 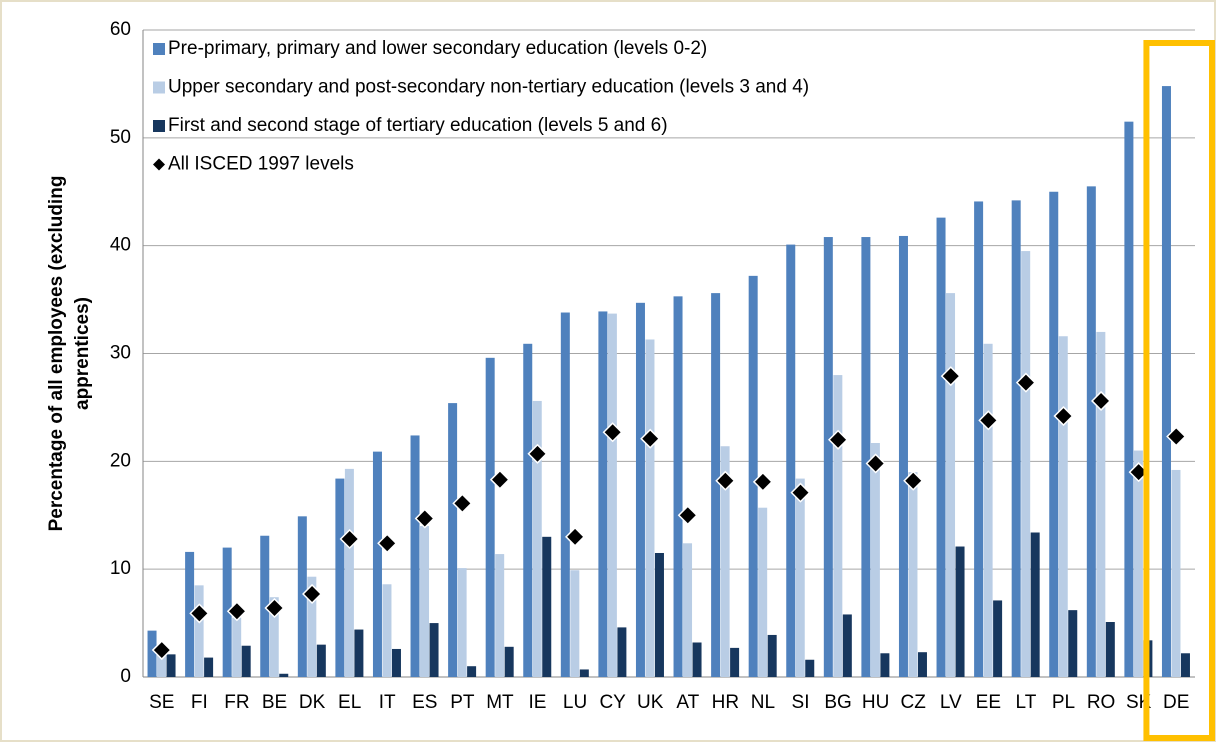 What do you see at coordinates (500, 702) in the screenshot?
I see `x-tick-label: MT` at bounding box center [500, 702].